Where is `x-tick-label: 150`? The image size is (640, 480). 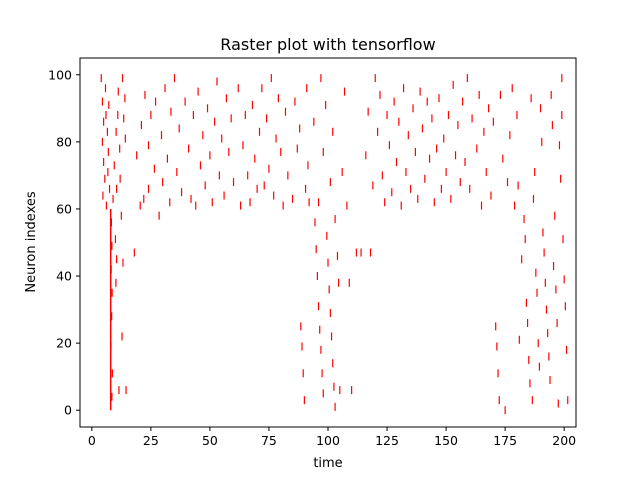
x-tick-label: 150 is located at coordinates (446, 440).